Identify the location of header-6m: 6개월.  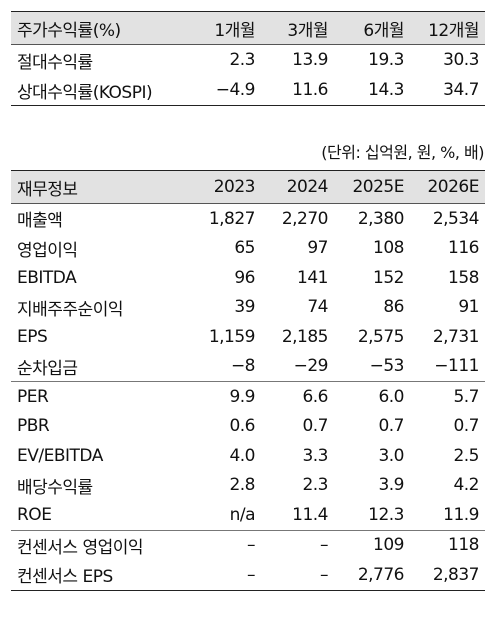
(372, 28).